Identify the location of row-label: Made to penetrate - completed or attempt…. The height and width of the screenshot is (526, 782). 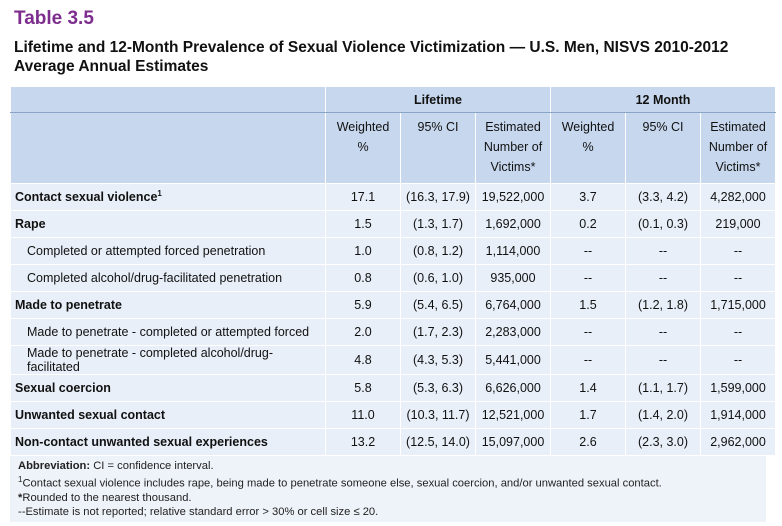
(168, 332).